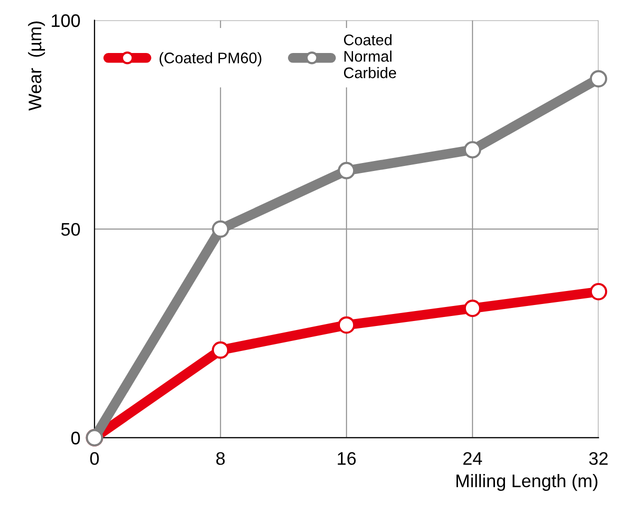  Describe the element at coordinates (75, 438) in the screenshot. I see `y-tick-label: 0` at that location.